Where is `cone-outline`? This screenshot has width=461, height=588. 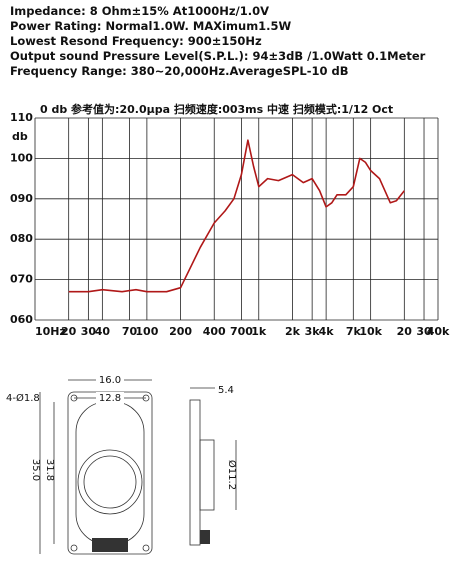 cone-outline is located at coordinates (110, 473).